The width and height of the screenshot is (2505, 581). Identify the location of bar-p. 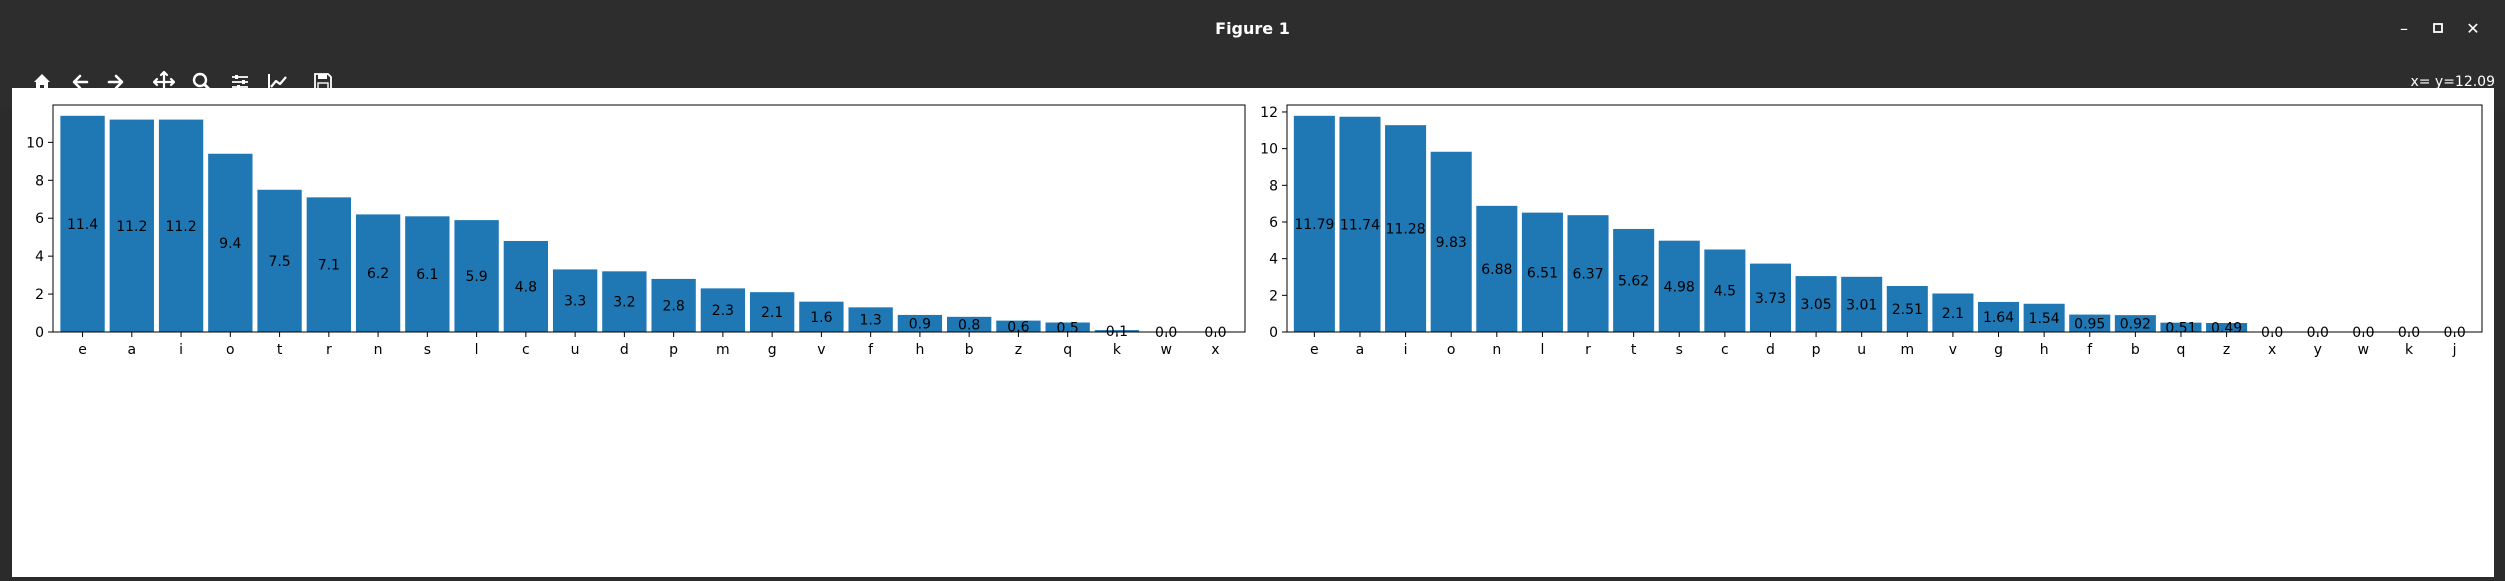
(1816, 304).